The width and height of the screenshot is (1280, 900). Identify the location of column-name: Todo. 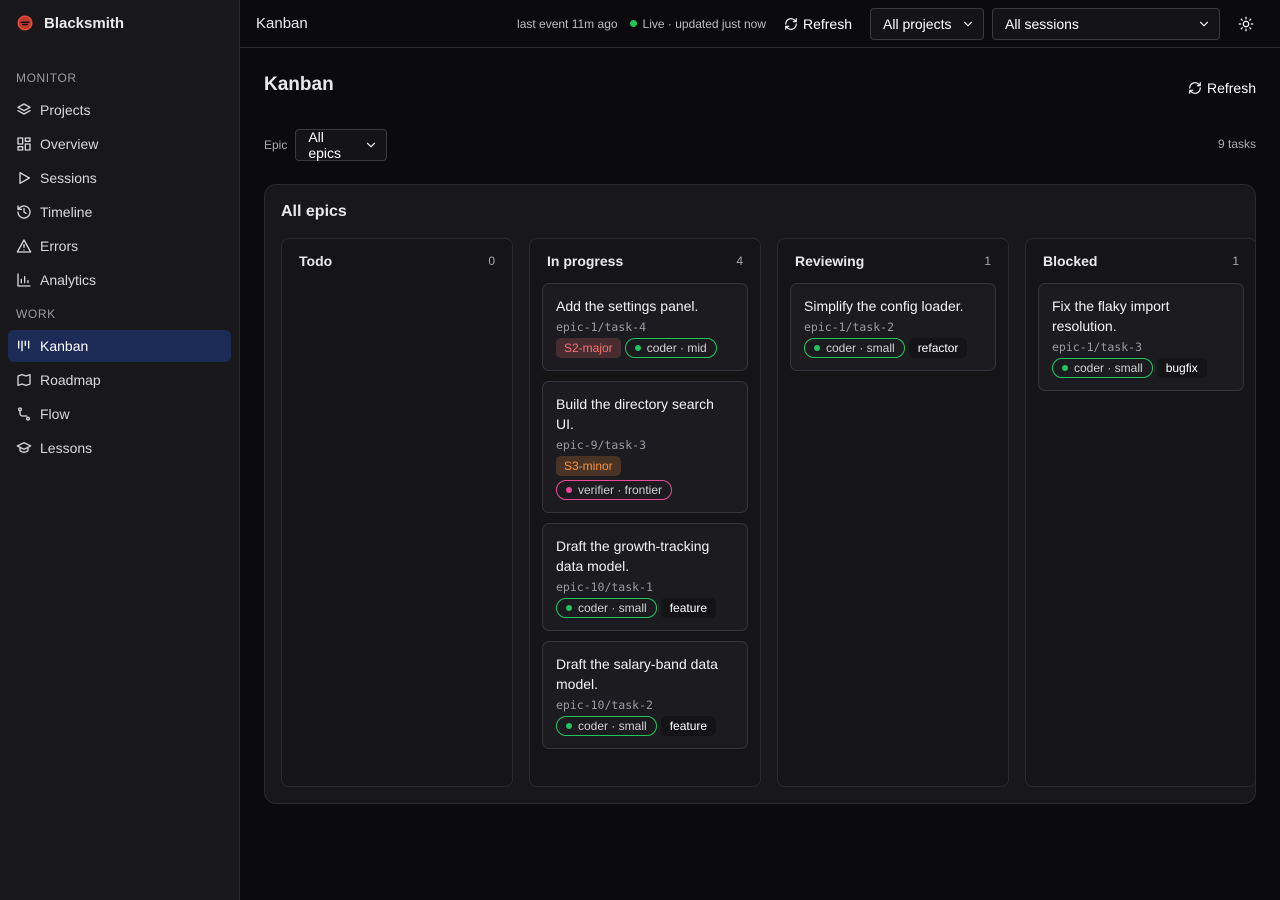
(316, 261).